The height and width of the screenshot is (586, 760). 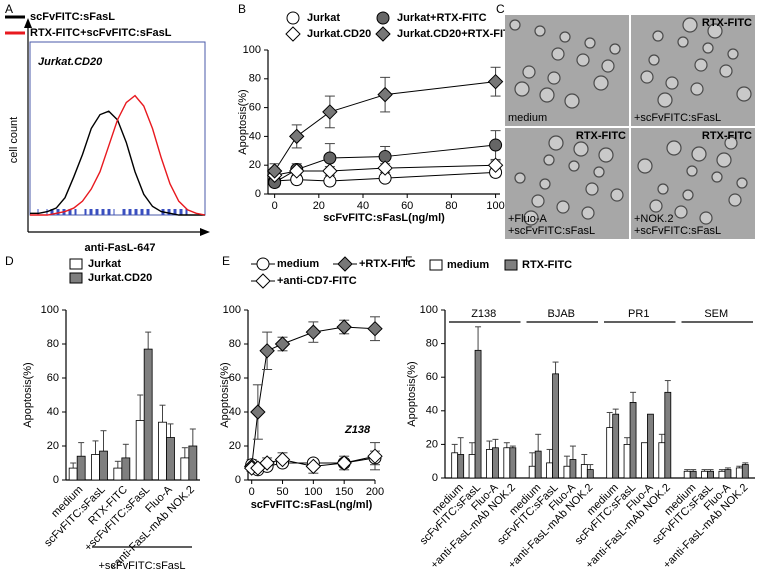 What do you see at coordinates (407, 206) in the screenshot?
I see `x-tick-label: 60` at bounding box center [407, 206].